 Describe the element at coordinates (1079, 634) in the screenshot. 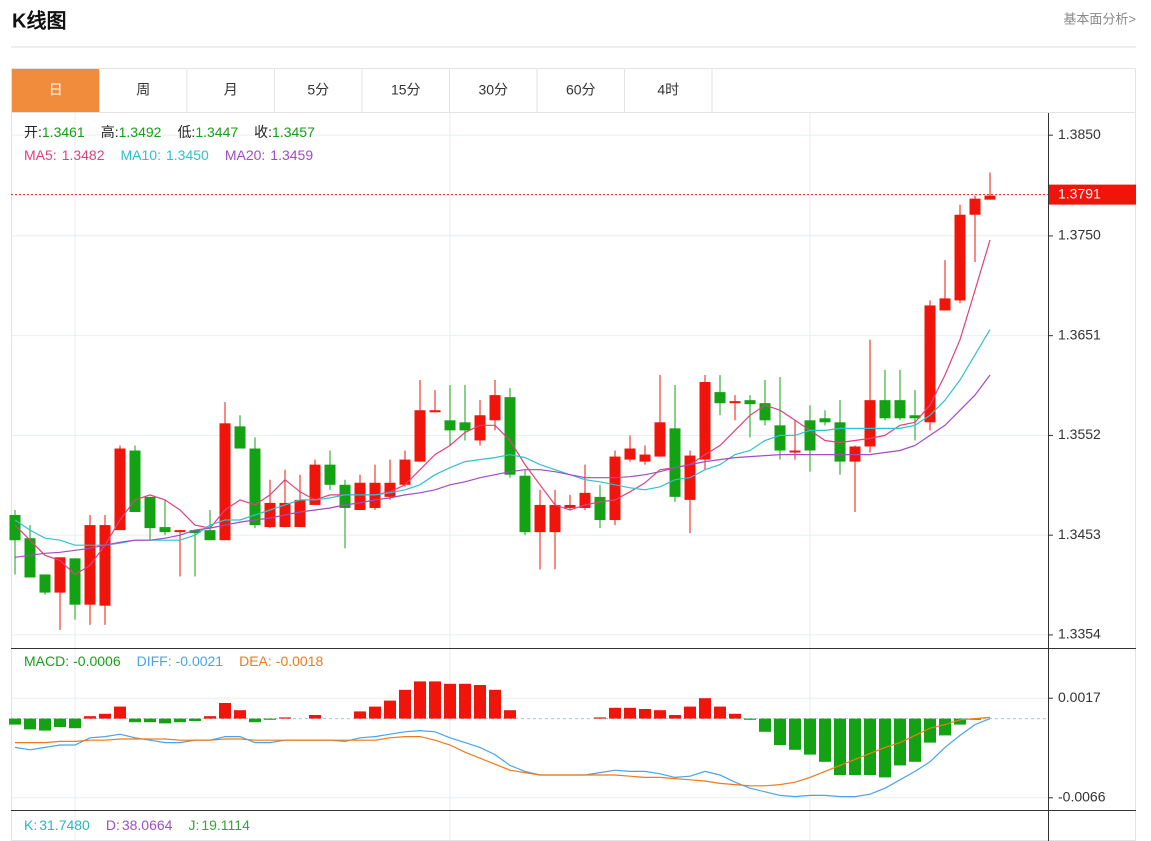

I see `y-tick-label: 1.3354` at that location.